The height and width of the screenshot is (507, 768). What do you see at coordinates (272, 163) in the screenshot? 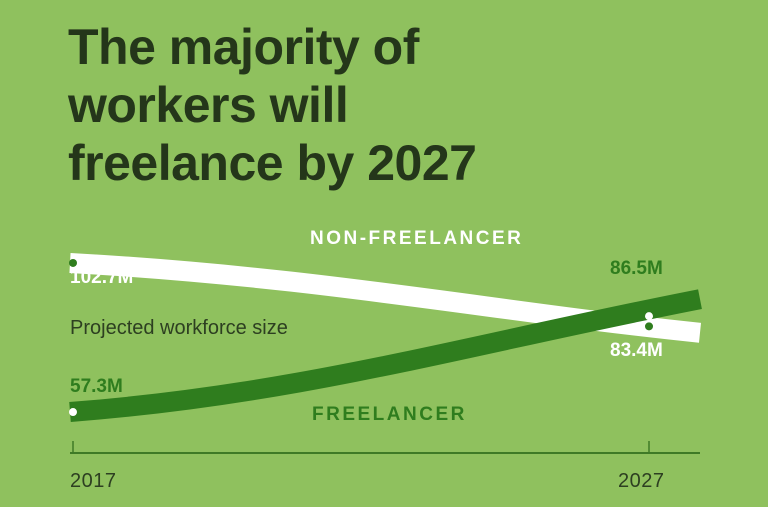
I see `title-line-3: freelance by 2027` at bounding box center [272, 163].